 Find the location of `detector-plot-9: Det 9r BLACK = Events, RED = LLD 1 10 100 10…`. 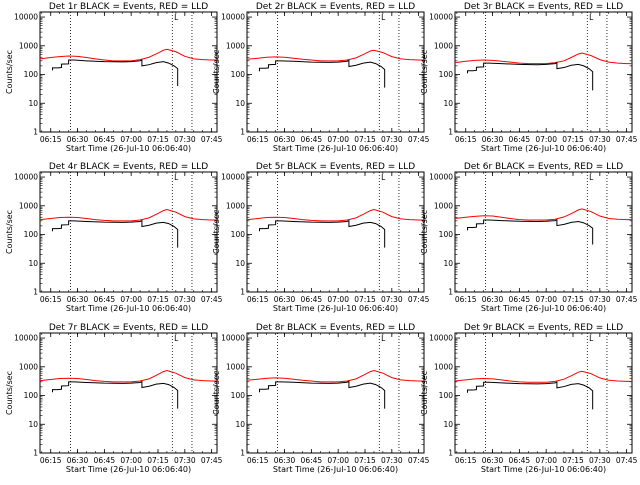

detector-plot-9: Det 9r BLACK = Events, RED = LLD 1 10 100 10… is located at coordinates (529, 398).